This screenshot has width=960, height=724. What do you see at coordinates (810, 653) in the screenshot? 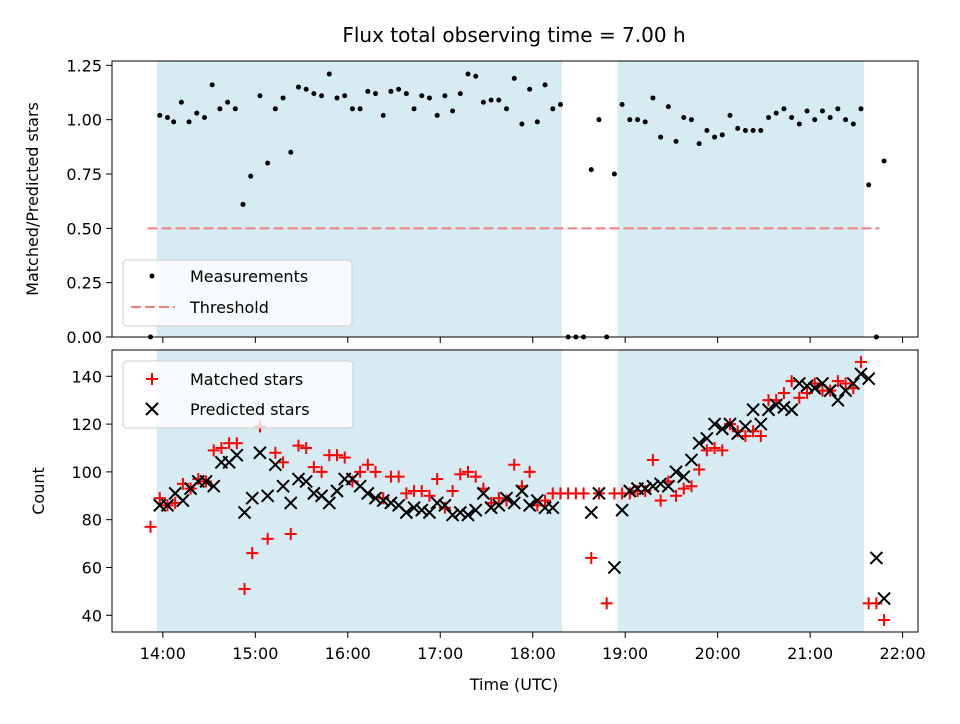
I see `x-tick-label: 21:00` at bounding box center [810, 653].